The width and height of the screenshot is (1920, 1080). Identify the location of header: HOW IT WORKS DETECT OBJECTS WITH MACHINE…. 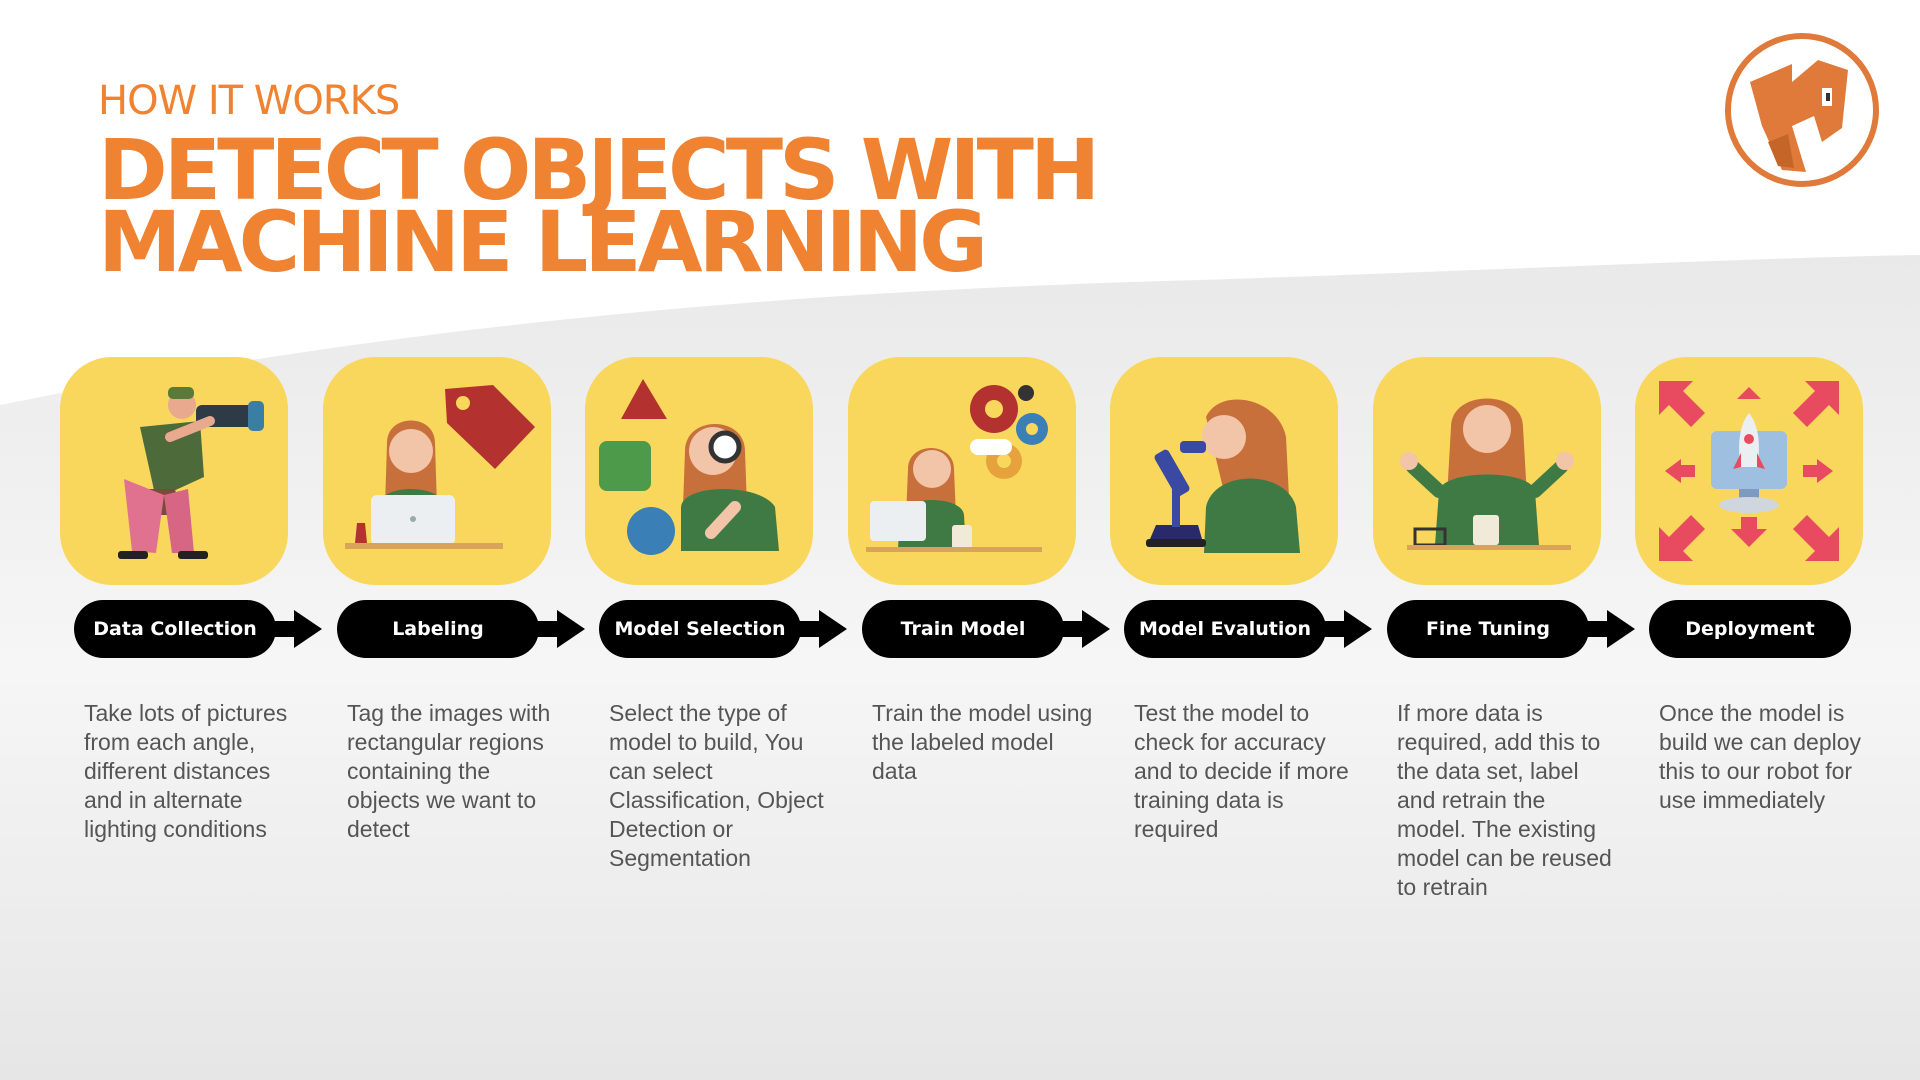
(599, 184).